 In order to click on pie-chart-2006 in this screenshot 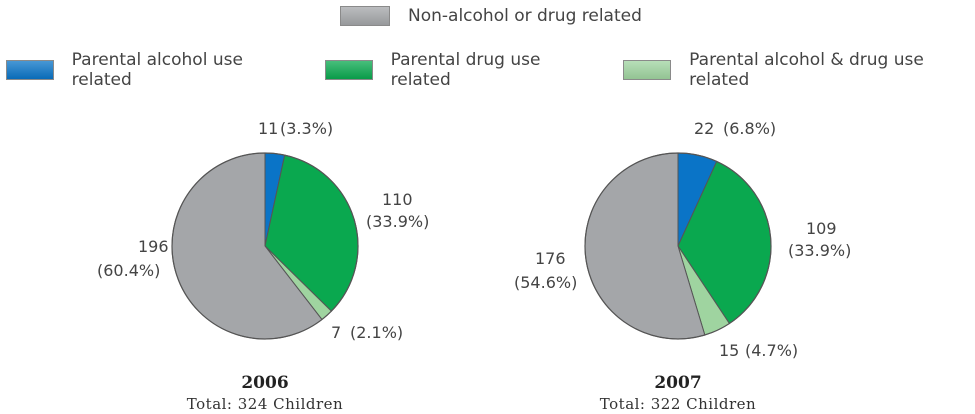, I will do `click(265, 246)`.